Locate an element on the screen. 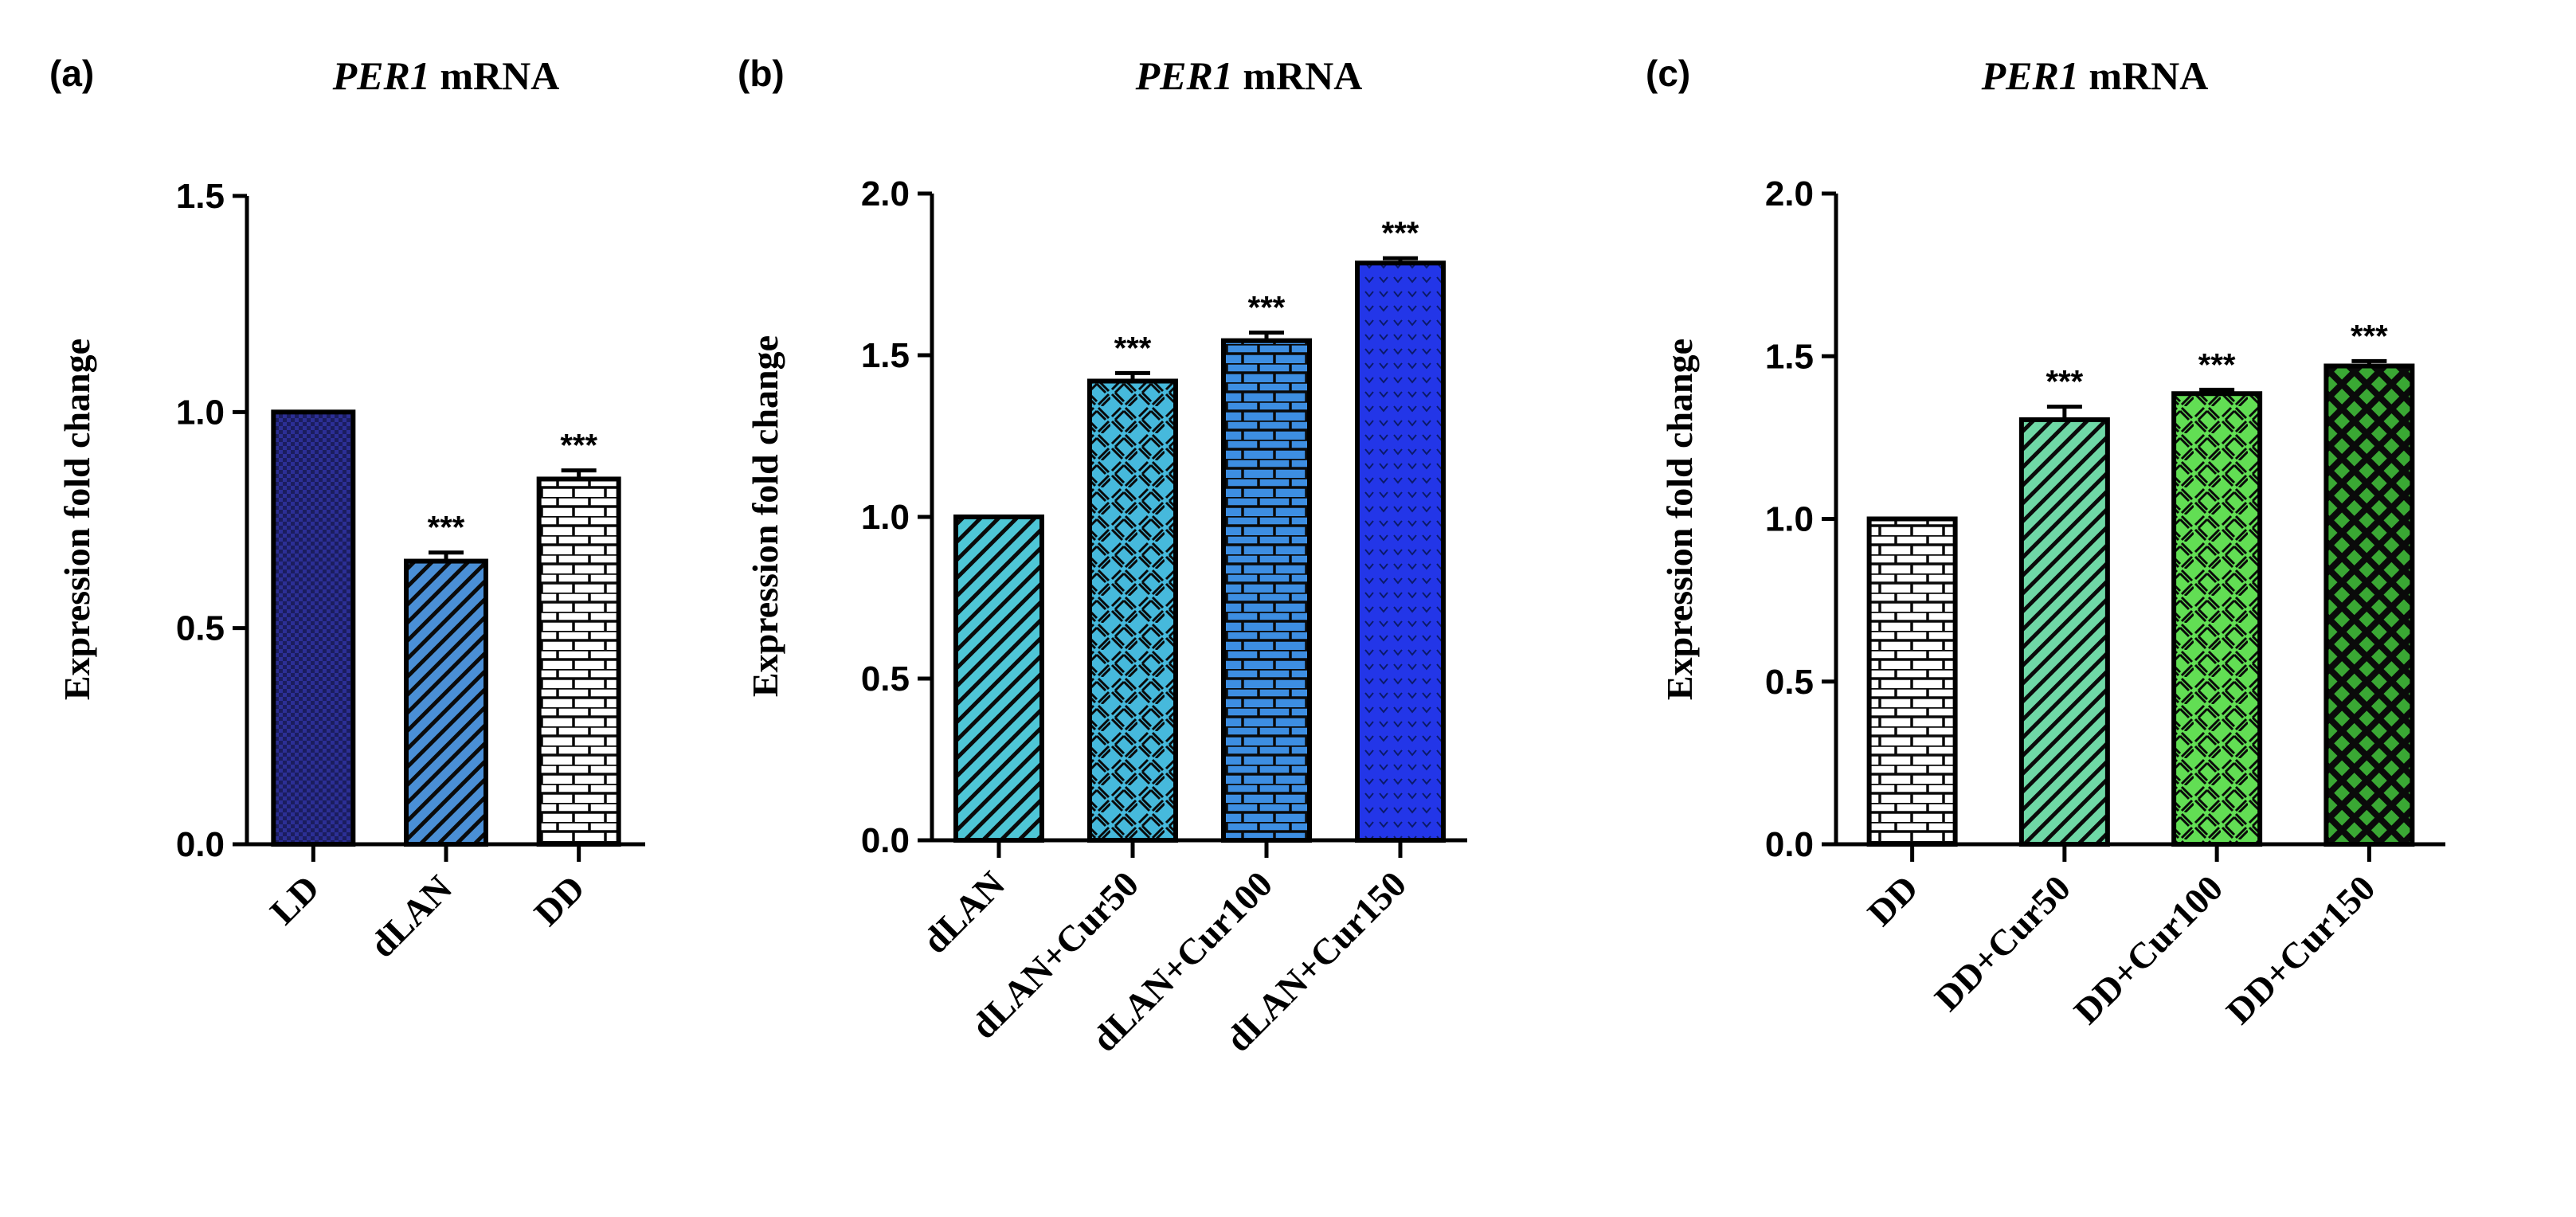  panel-b-title: PER1 mRNA is located at coordinates (1249, 75).